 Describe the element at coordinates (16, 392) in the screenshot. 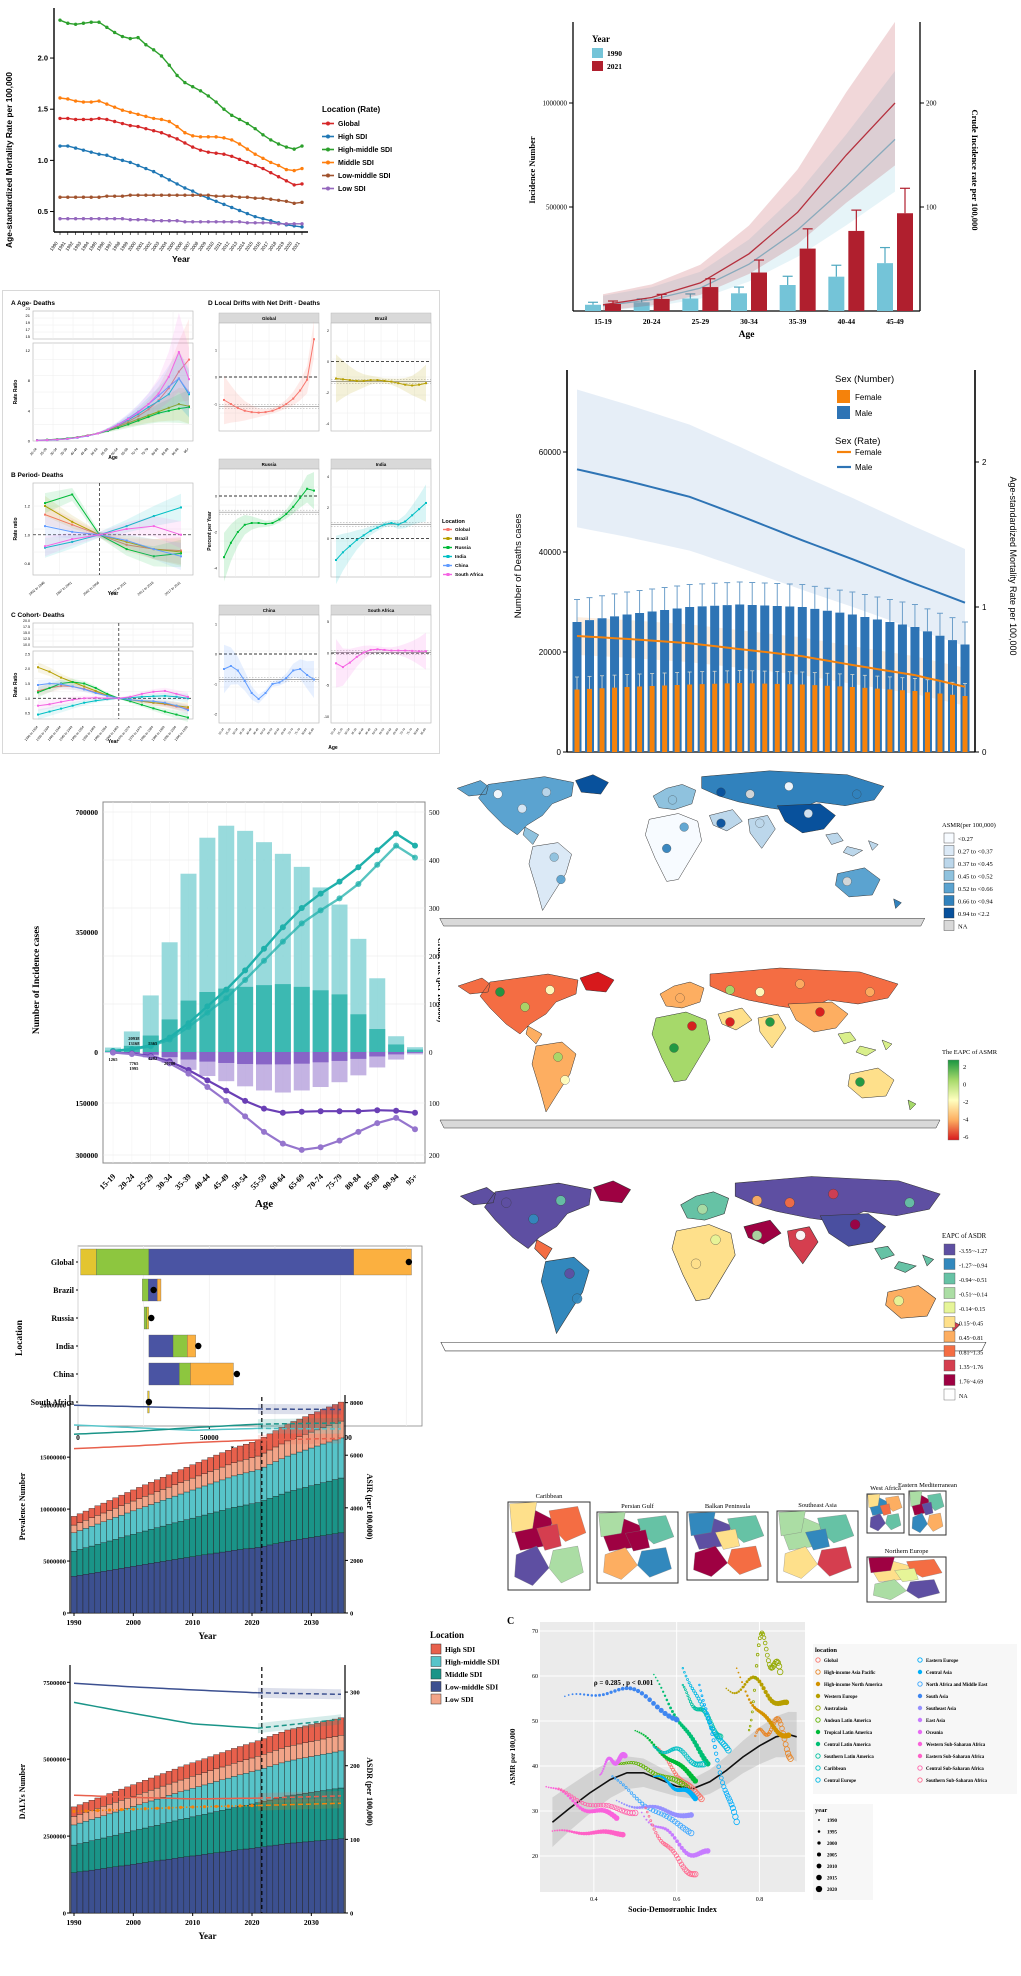

I see `svg-text: Rate Ratio` at that location.